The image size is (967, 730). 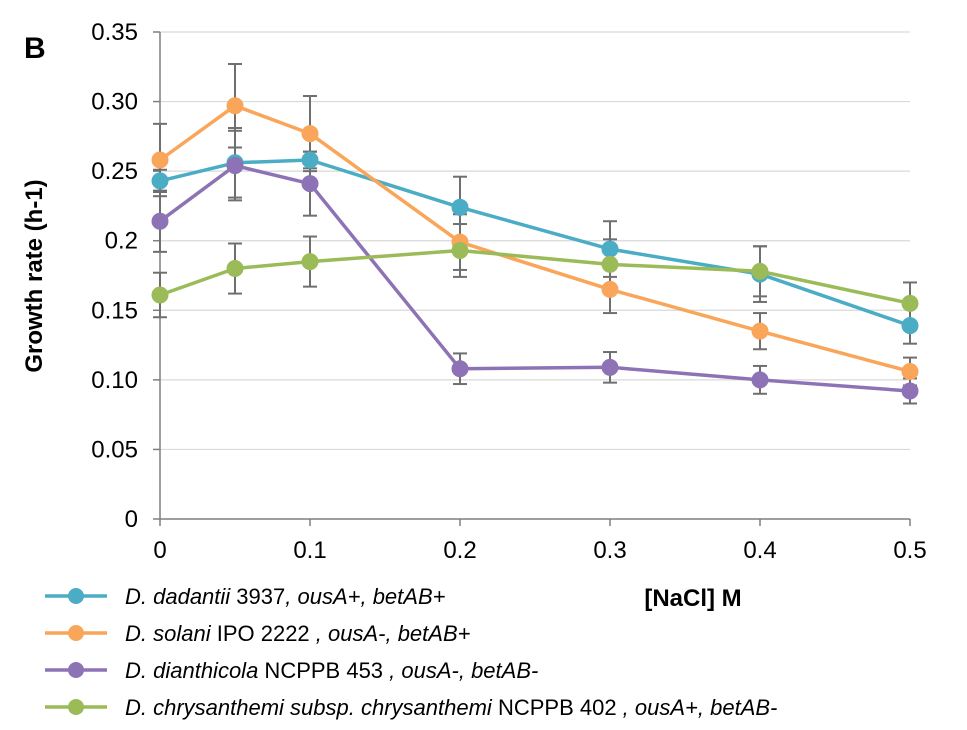 I want to click on x-tick-label: 0, so click(x=159, y=550).